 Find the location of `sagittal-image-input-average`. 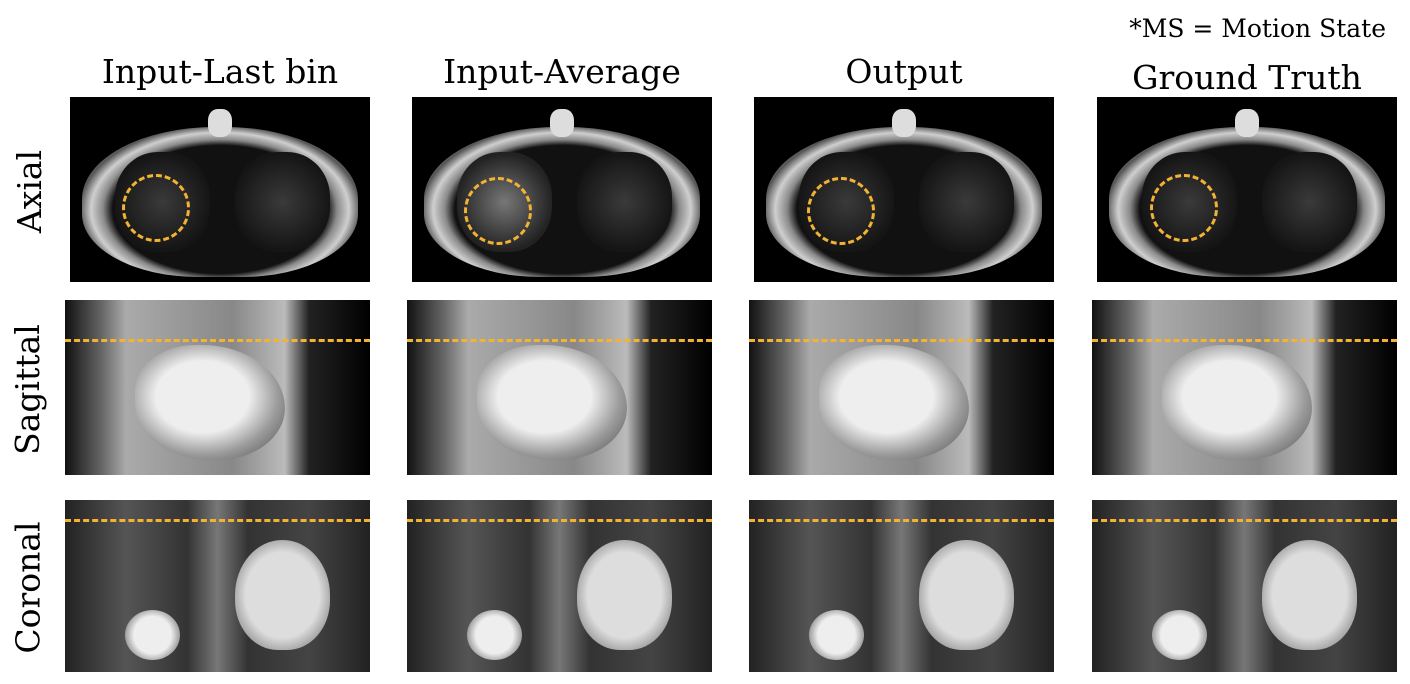

sagittal-image-input-average is located at coordinates (559, 387).